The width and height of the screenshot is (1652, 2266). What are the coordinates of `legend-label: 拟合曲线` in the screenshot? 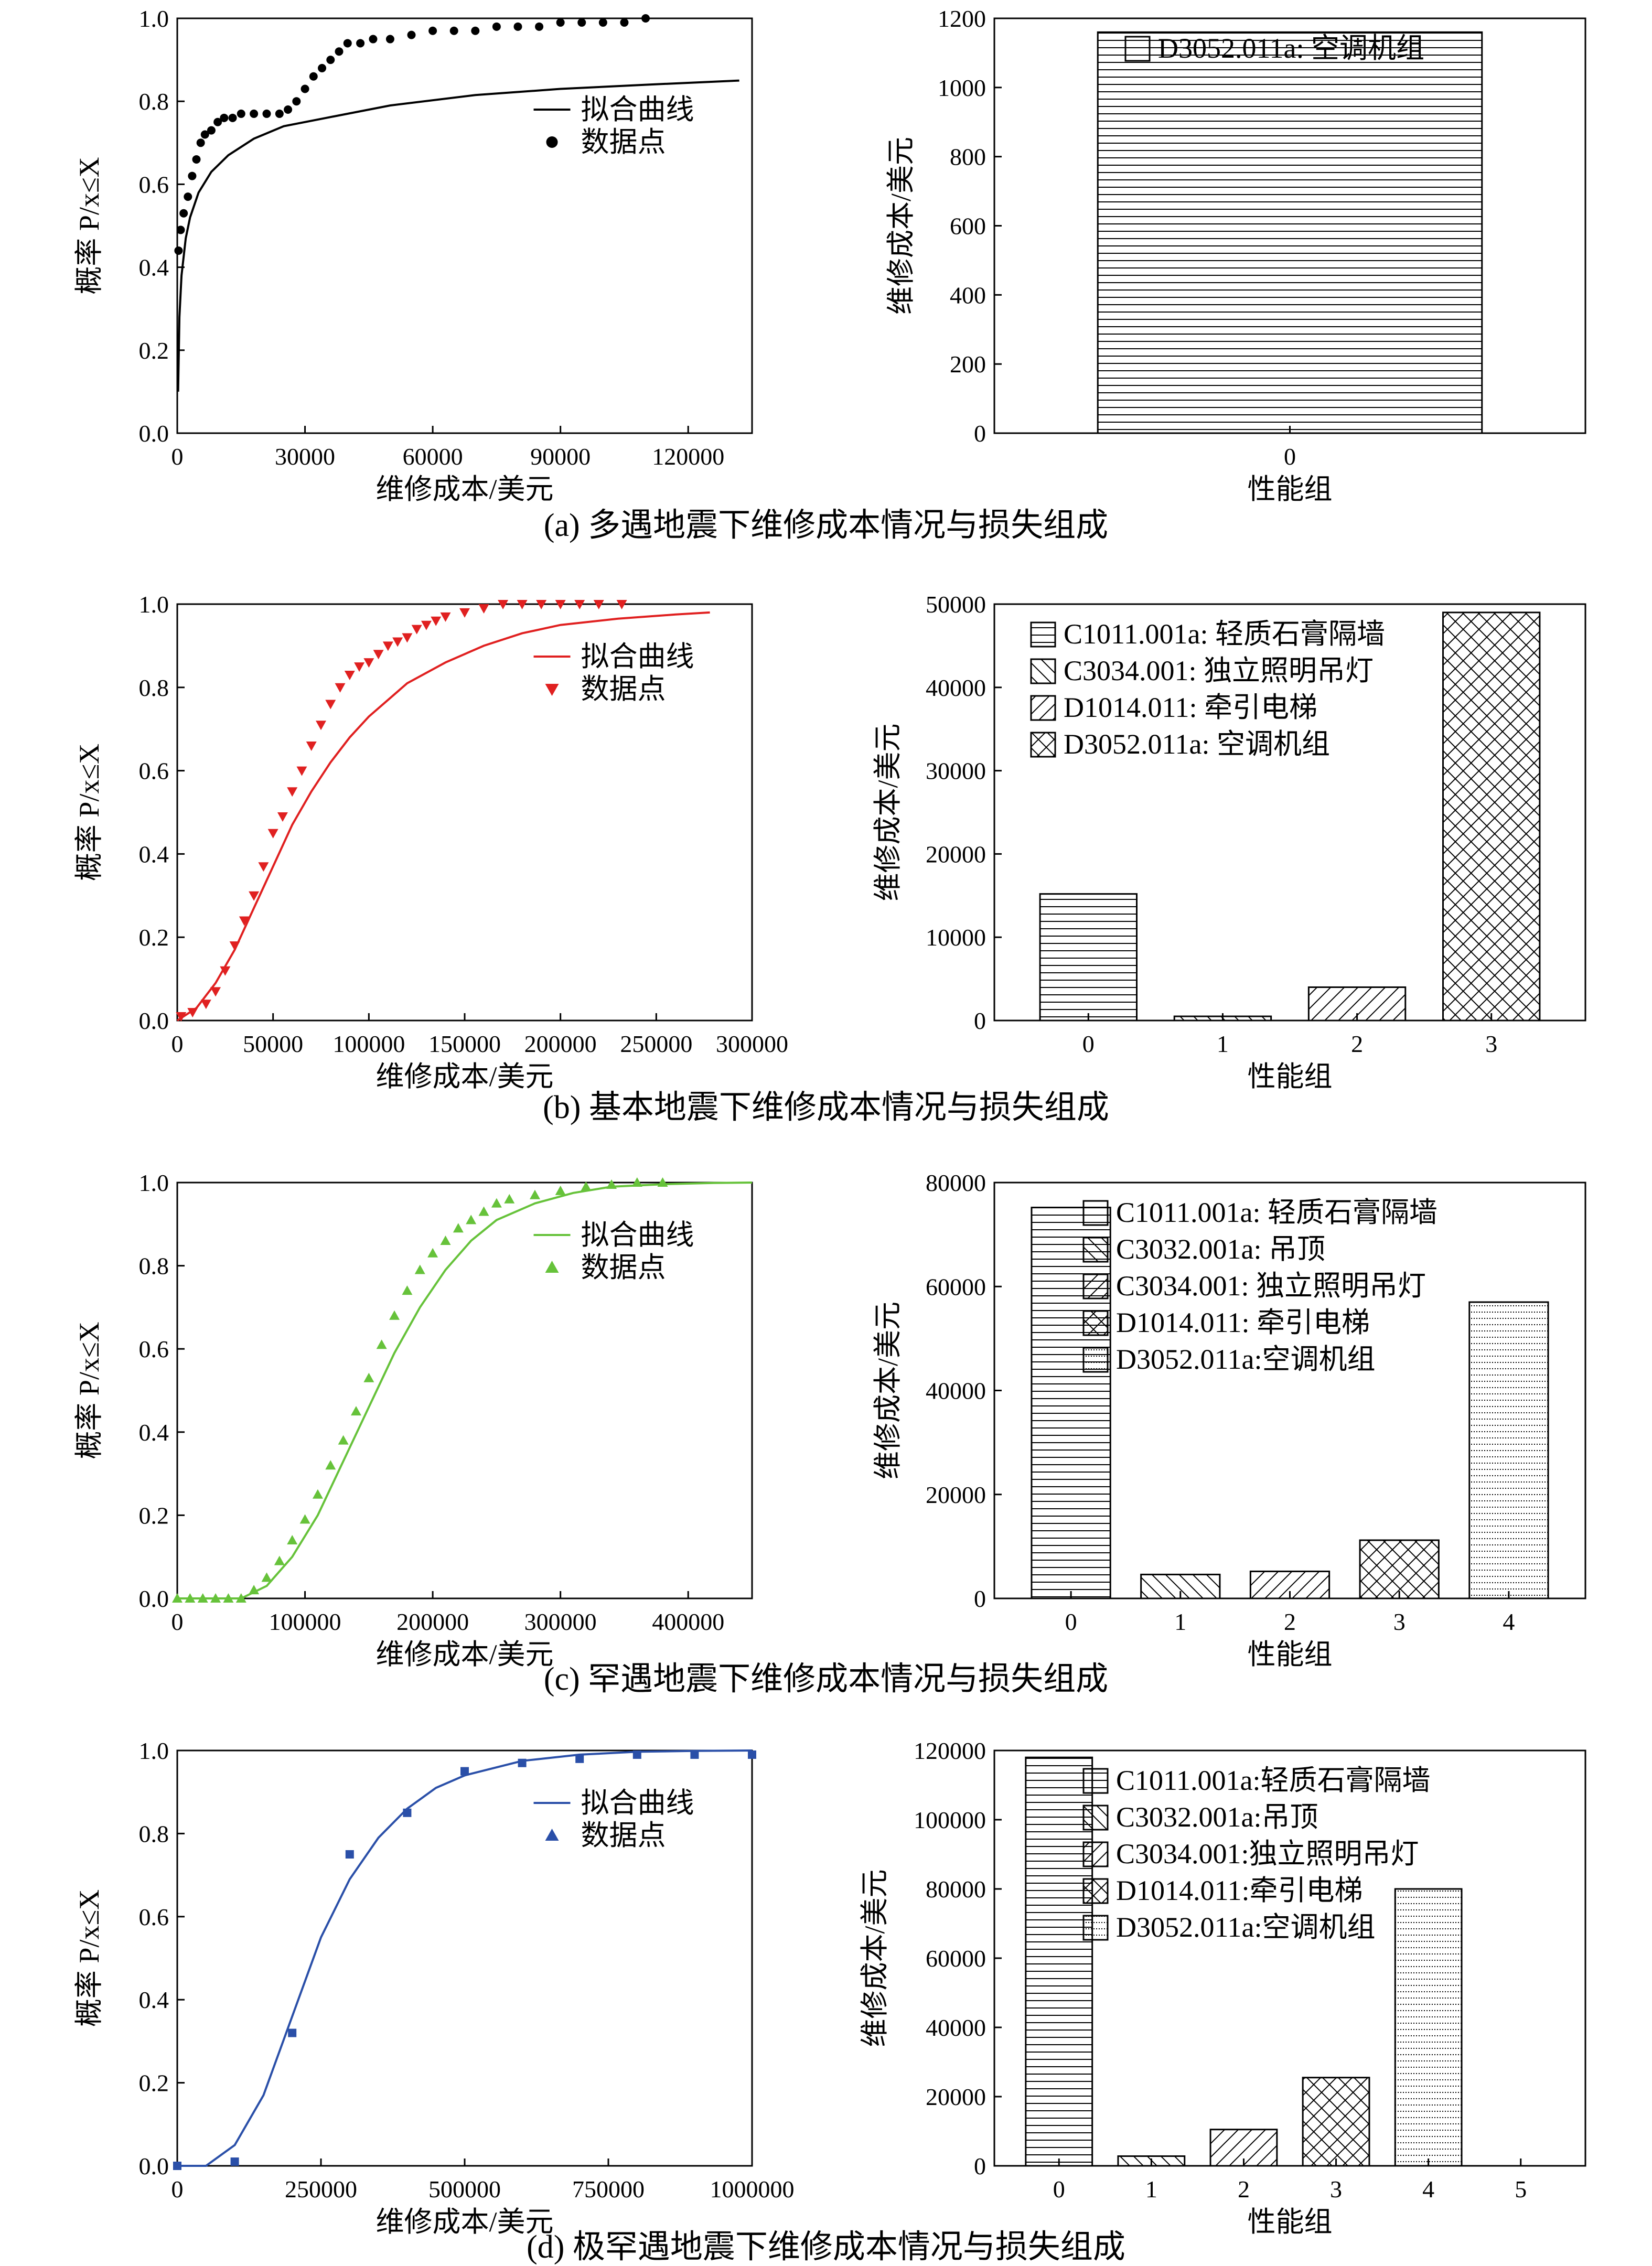 It's located at (638, 656).